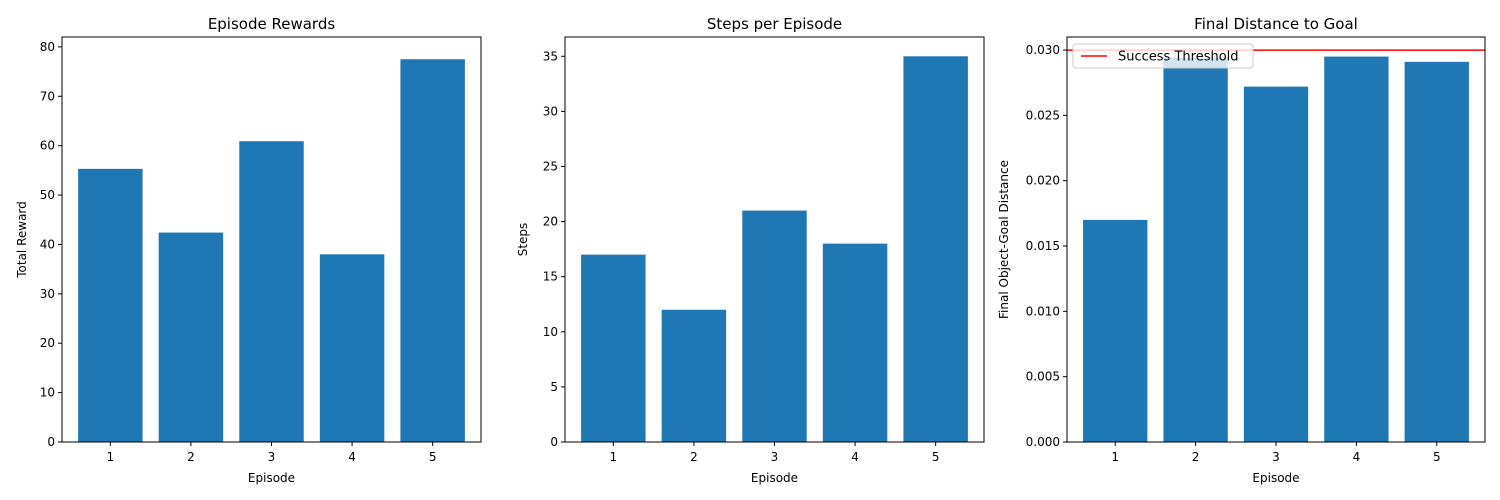 The image size is (1500, 500). What do you see at coordinates (22, 240) in the screenshot?
I see `y-axis-label: Total Reward` at bounding box center [22, 240].